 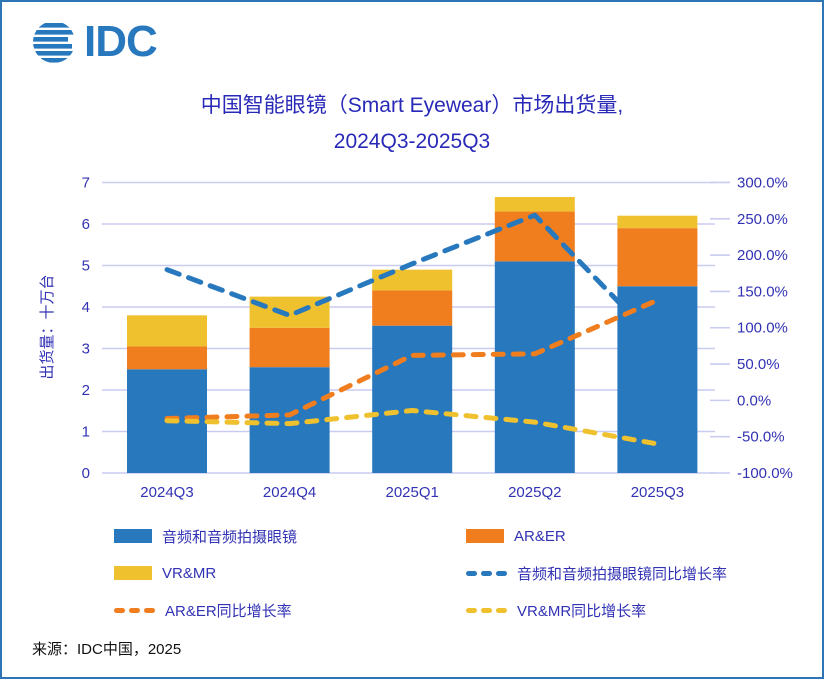 I want to click on bar-segment-VR&MR-2024Q3, so click(x=167, y=331).